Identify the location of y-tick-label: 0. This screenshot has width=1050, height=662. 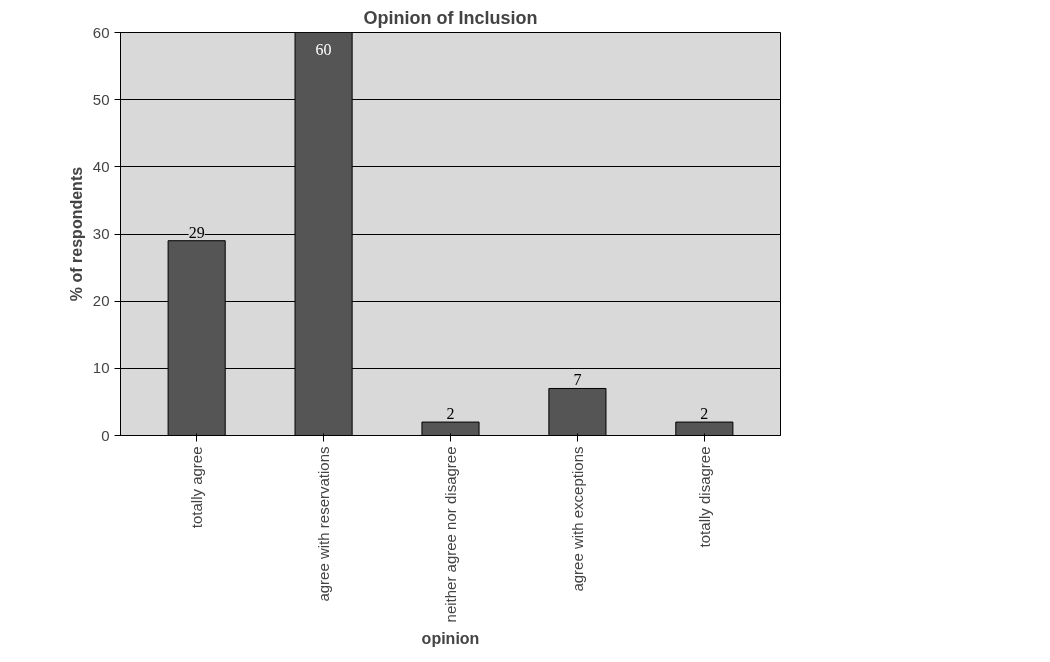
(105, 435).